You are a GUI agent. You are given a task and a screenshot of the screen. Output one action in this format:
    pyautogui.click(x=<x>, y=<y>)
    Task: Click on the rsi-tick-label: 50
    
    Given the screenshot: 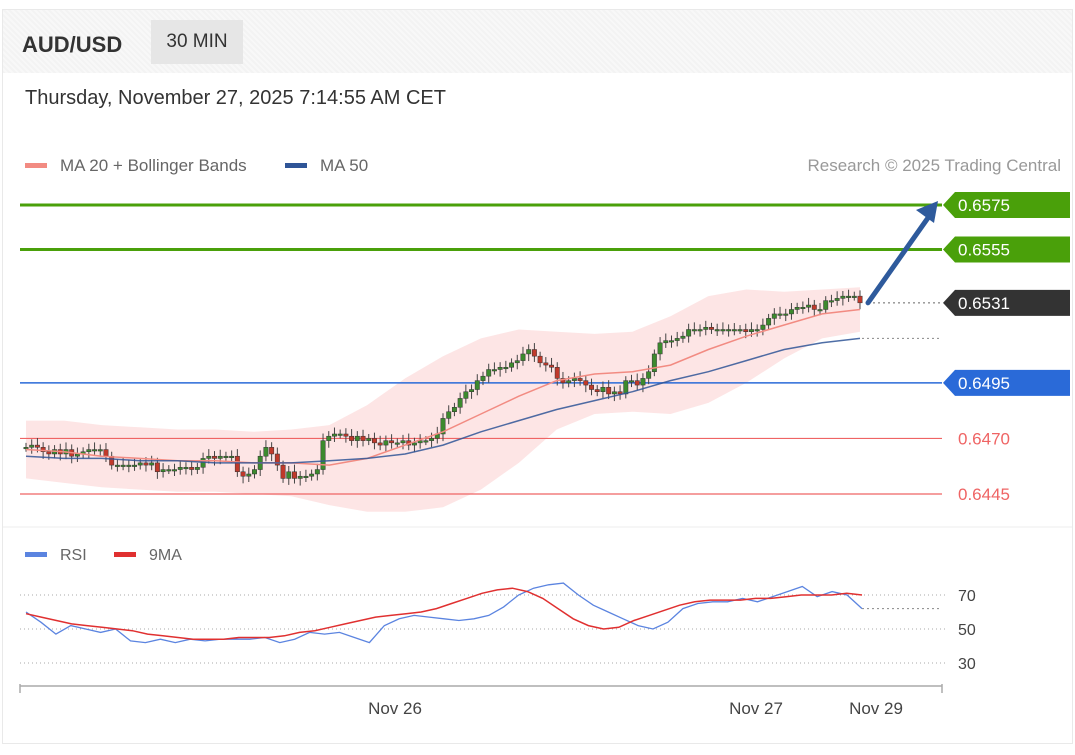 What is the action you would take?
    pyautogui.click(x=967, y=630)
    